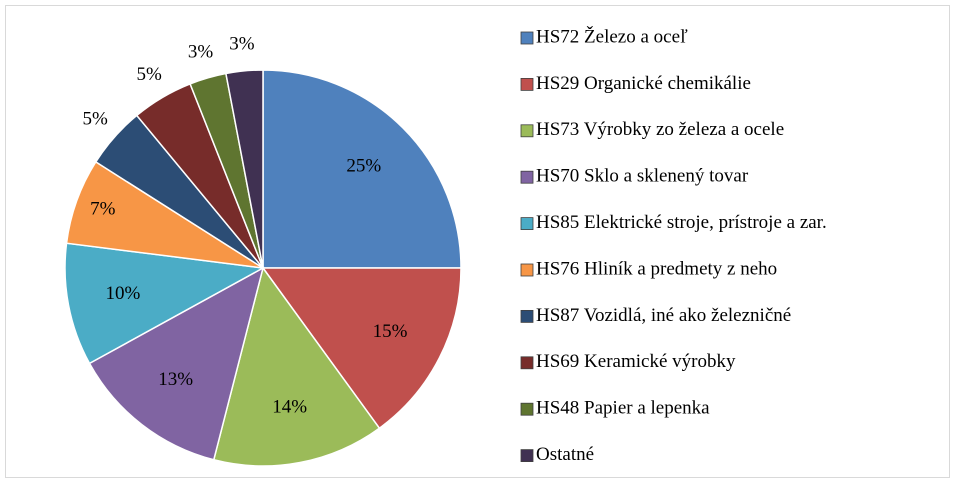  I want to click on legend-label: HS85 Elektrické stroje, prístroje a zar., so click(681, 222).